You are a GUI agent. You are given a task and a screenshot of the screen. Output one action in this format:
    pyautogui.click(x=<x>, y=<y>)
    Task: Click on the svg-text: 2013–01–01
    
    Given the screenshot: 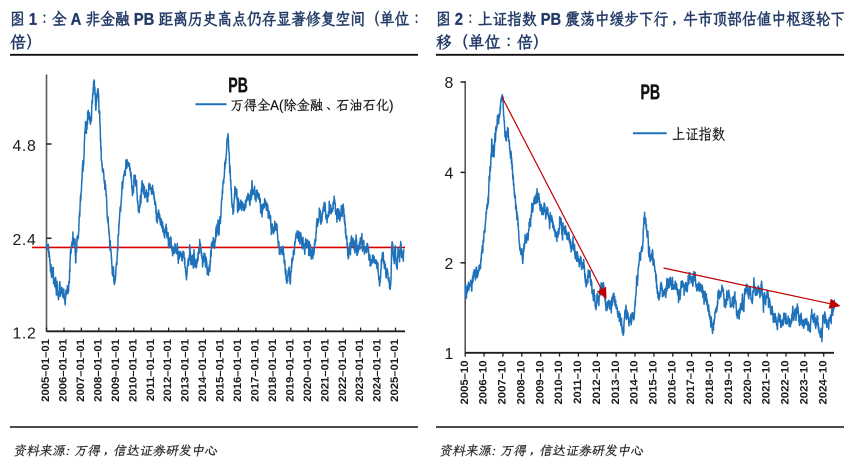 What is the action you would take?
    pyautogui.click(x=186, y=370)
    